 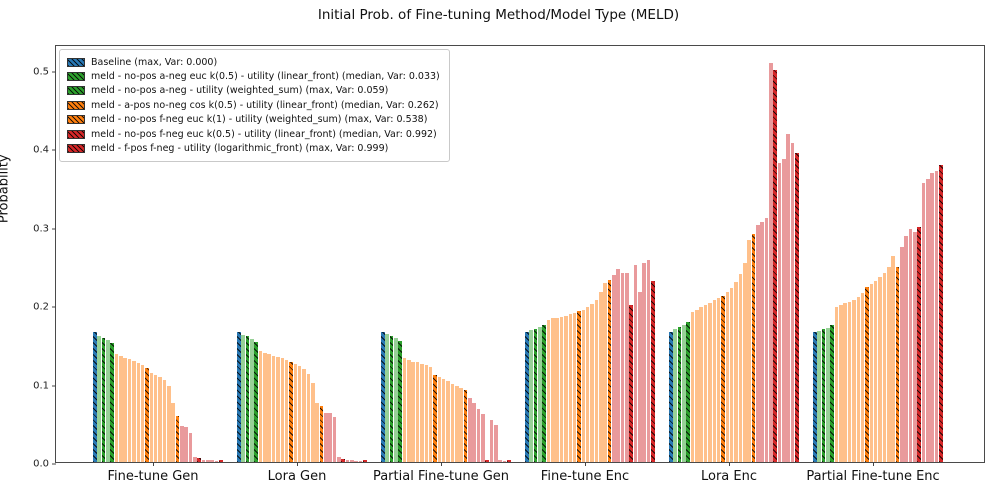 What do you see at coordinates (154, 62) in the screenshot?
I see `legend-label: Baseline (max, Var: 0.000)` at bounding box center [154, 62].